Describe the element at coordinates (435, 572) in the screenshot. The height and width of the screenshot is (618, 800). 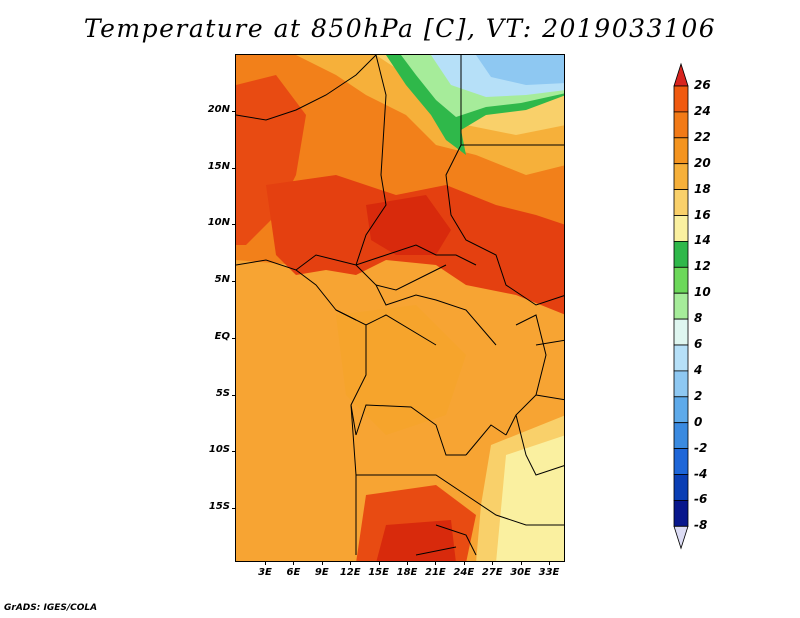
I see `lon-label-21e: 21E` at that location.